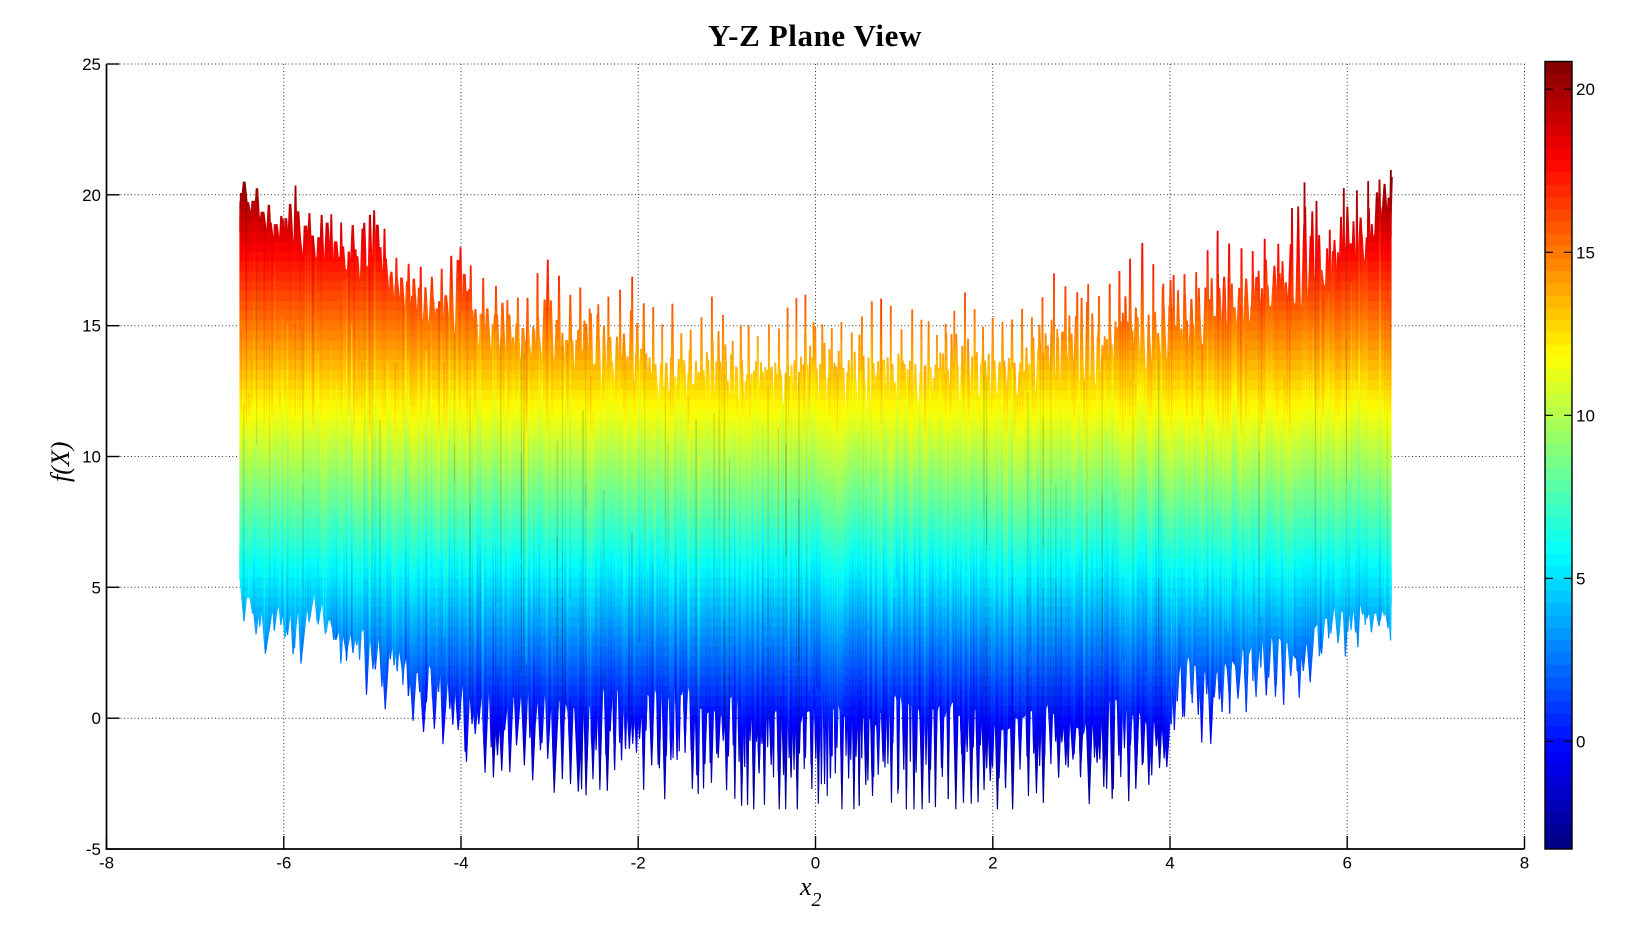 This screenshot has height=945, width=1632. What do you see at coordinates (1346, 863) in the screenshot?
I see `svg-text: 6` at bounding box center [1346, 863].